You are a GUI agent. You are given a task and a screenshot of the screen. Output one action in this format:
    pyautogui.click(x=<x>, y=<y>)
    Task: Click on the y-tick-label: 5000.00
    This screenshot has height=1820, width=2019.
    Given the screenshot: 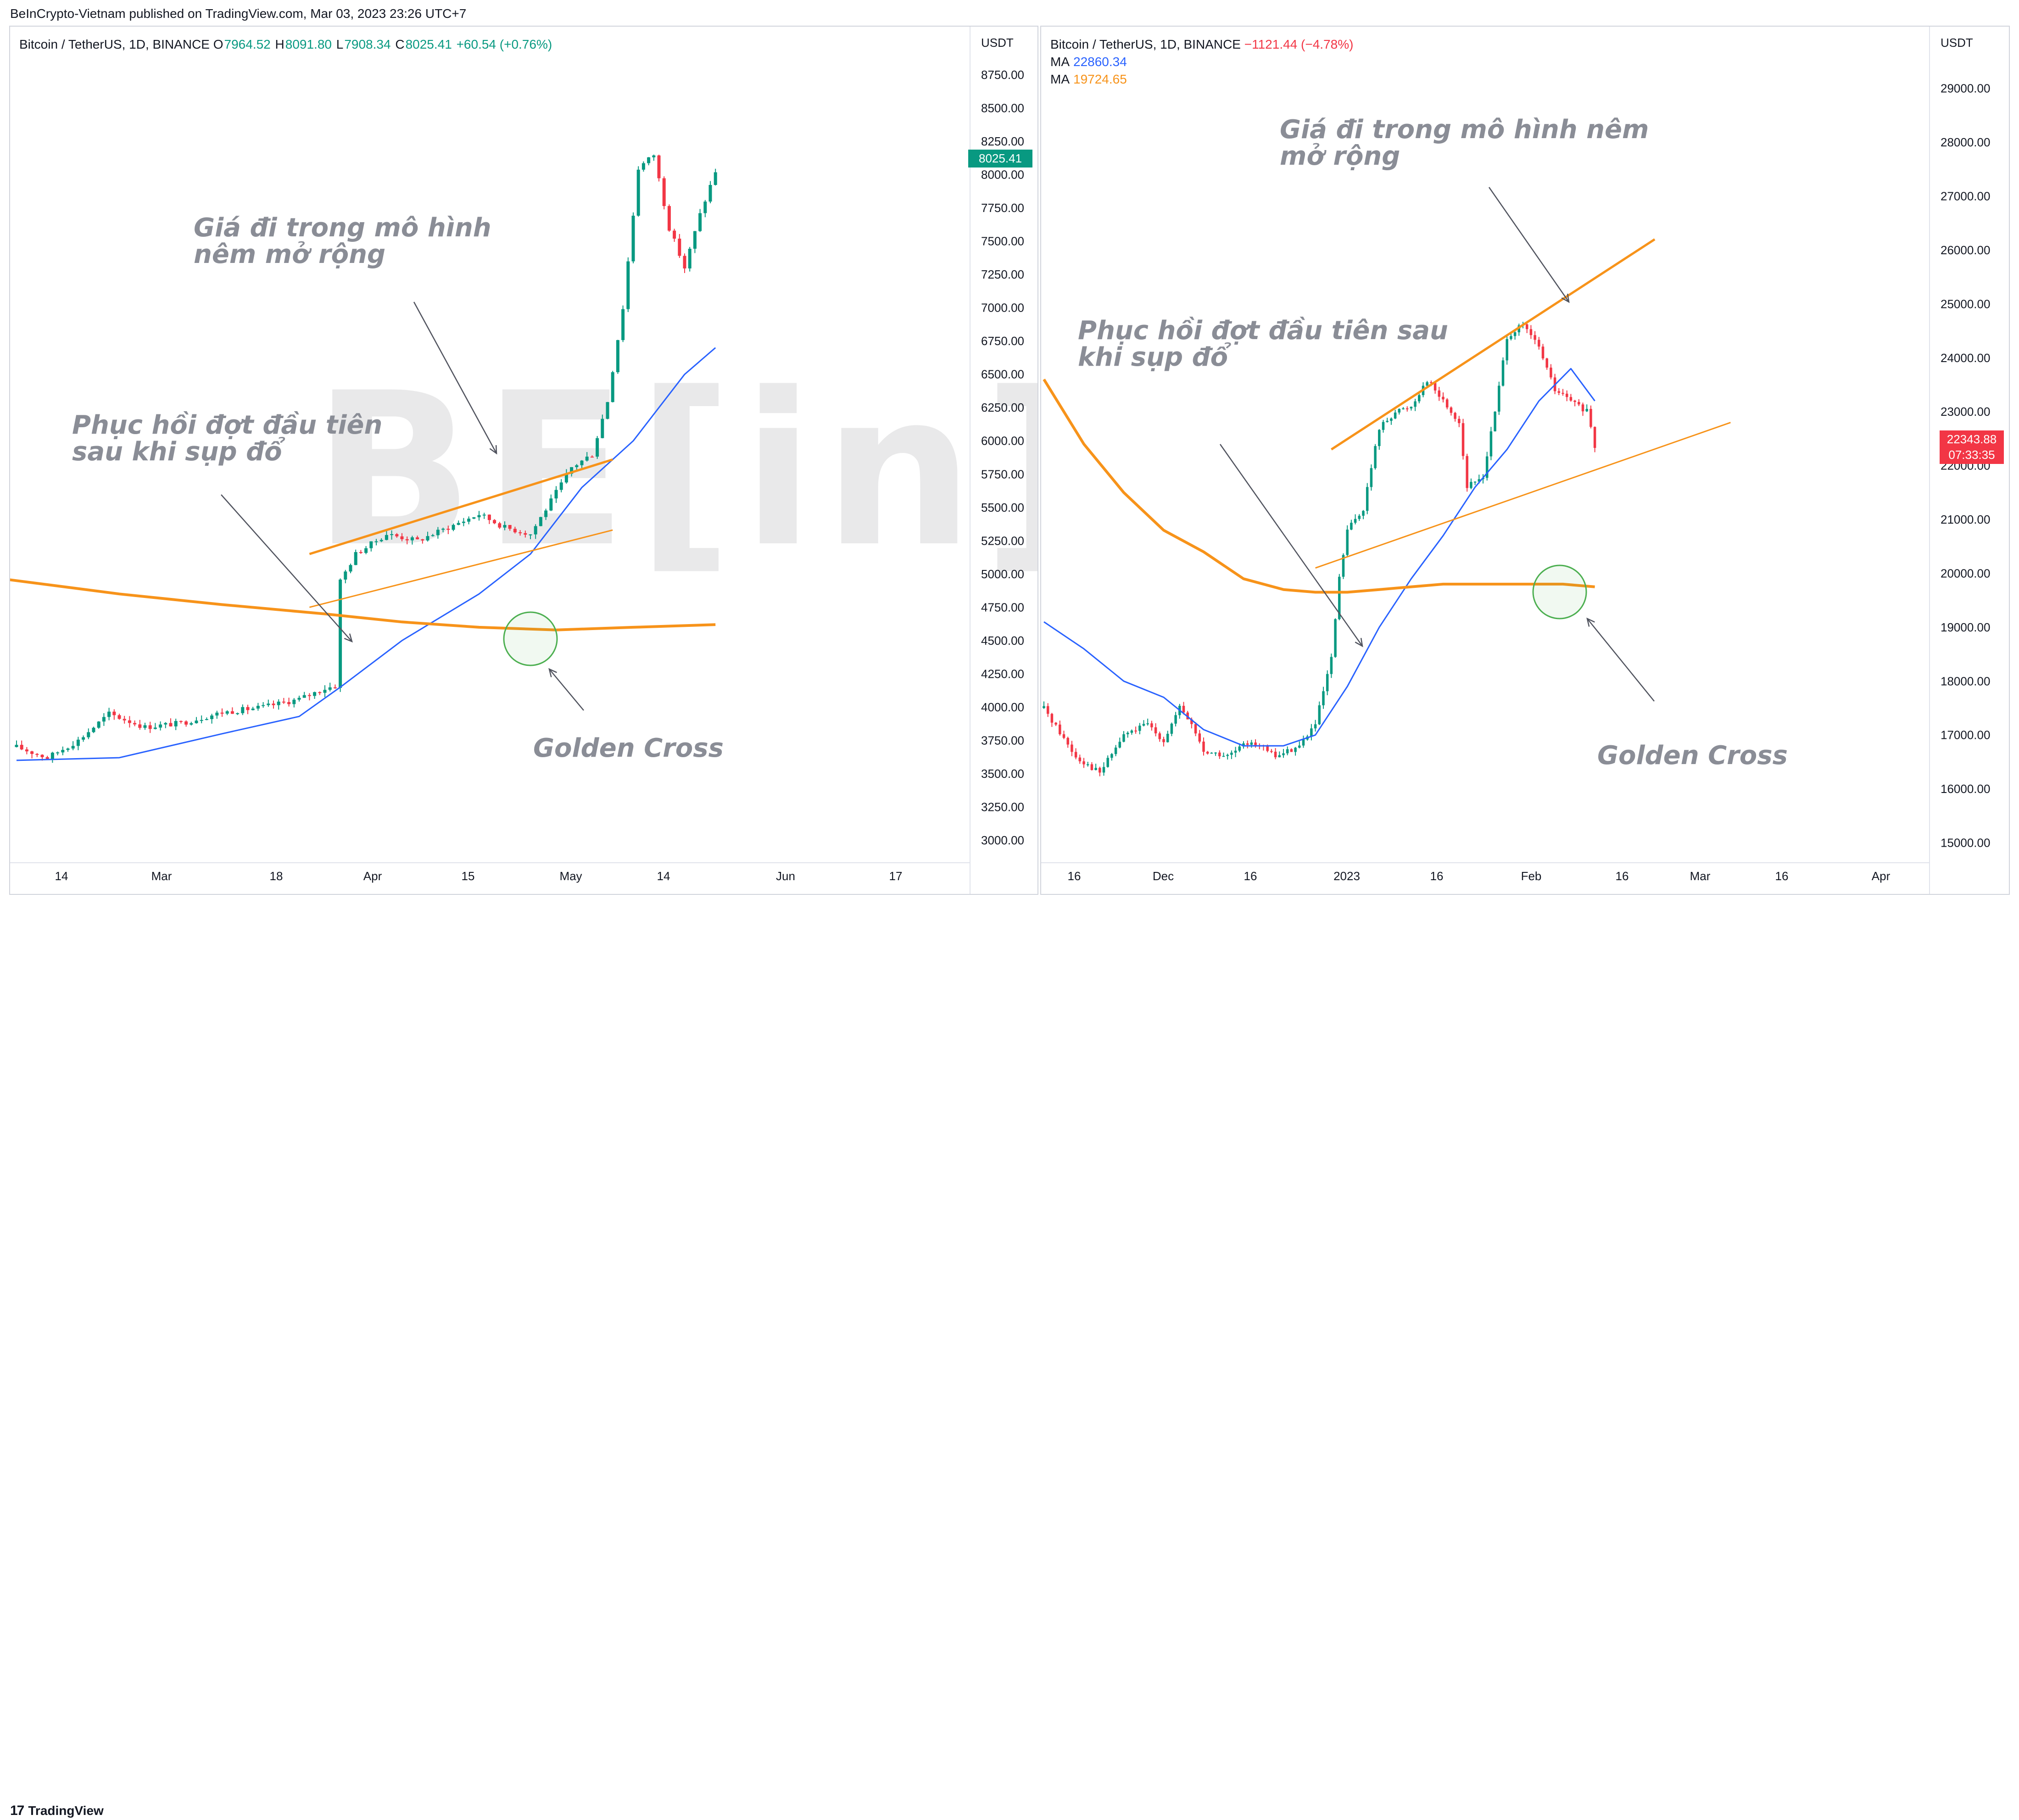 What is the action you would take?
    pyautogui.click(x=1002, y=574)
    